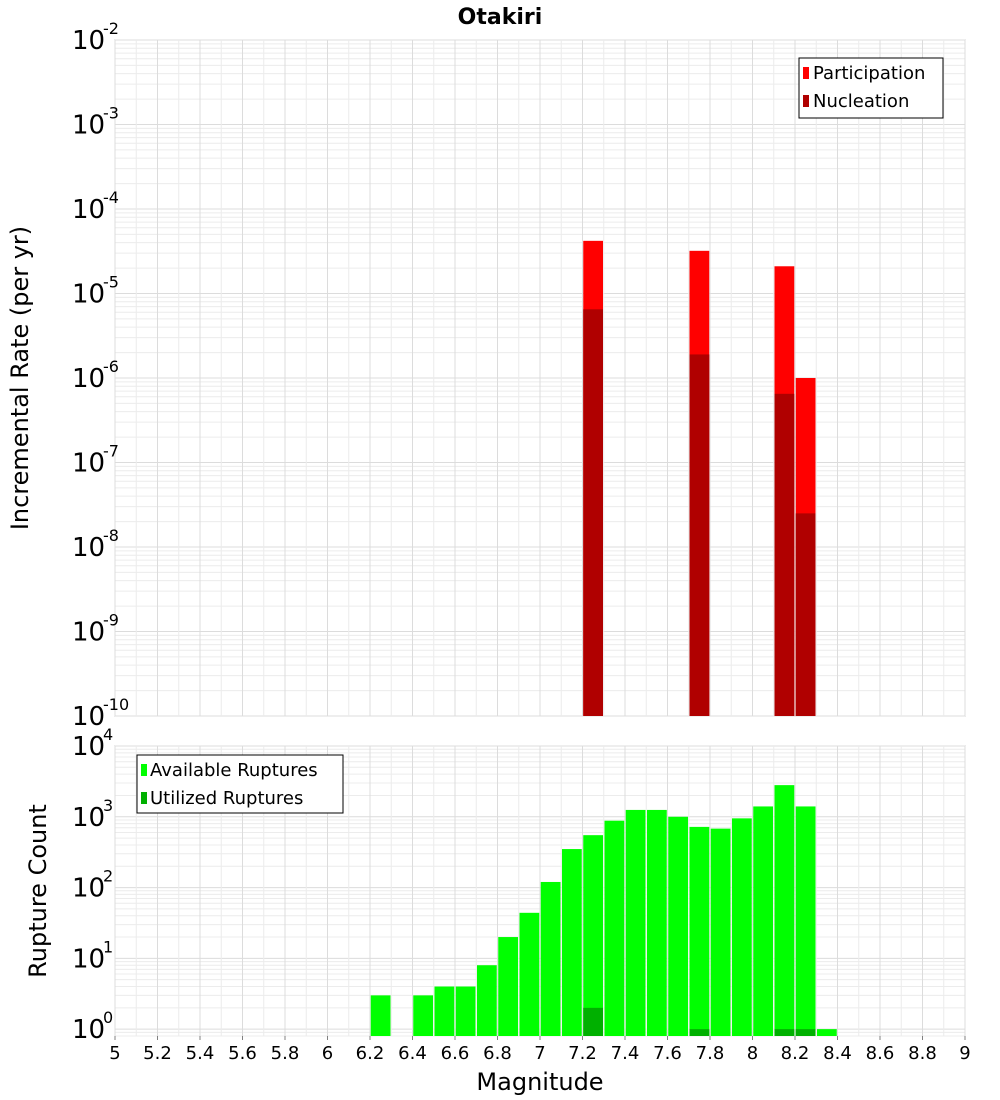 The image size is (1000, 1100). Describe the element at coordinates (880, 1053) in the screenshot. I see `x-tick-label: 8.6` at that location.